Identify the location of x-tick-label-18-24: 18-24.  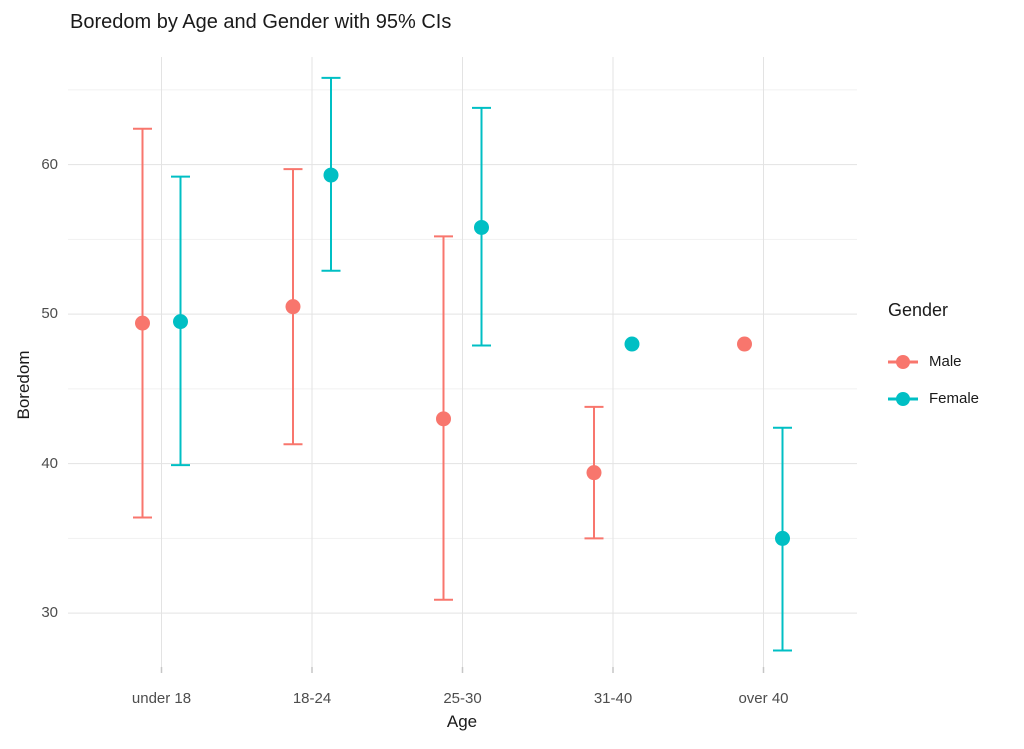
(312, 698).